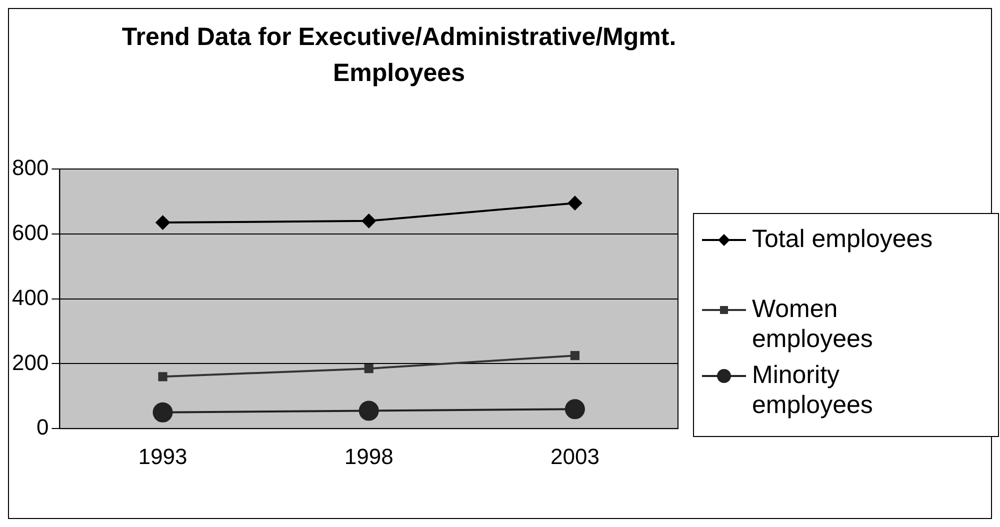 The height and width of the screenshot is (527, 1000). What do you see at coordinates (30, 167) in the screenshot?
I see `y-tick-label: 800` at bounding box center [30, 167].